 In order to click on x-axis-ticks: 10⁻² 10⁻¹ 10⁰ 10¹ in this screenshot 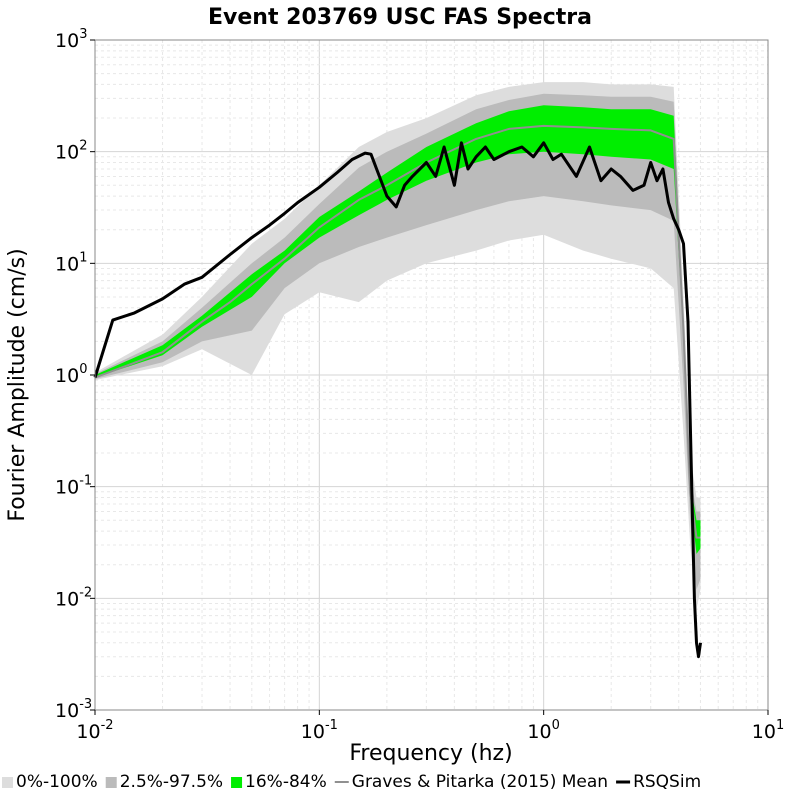, I will do `click(430, 726)`.